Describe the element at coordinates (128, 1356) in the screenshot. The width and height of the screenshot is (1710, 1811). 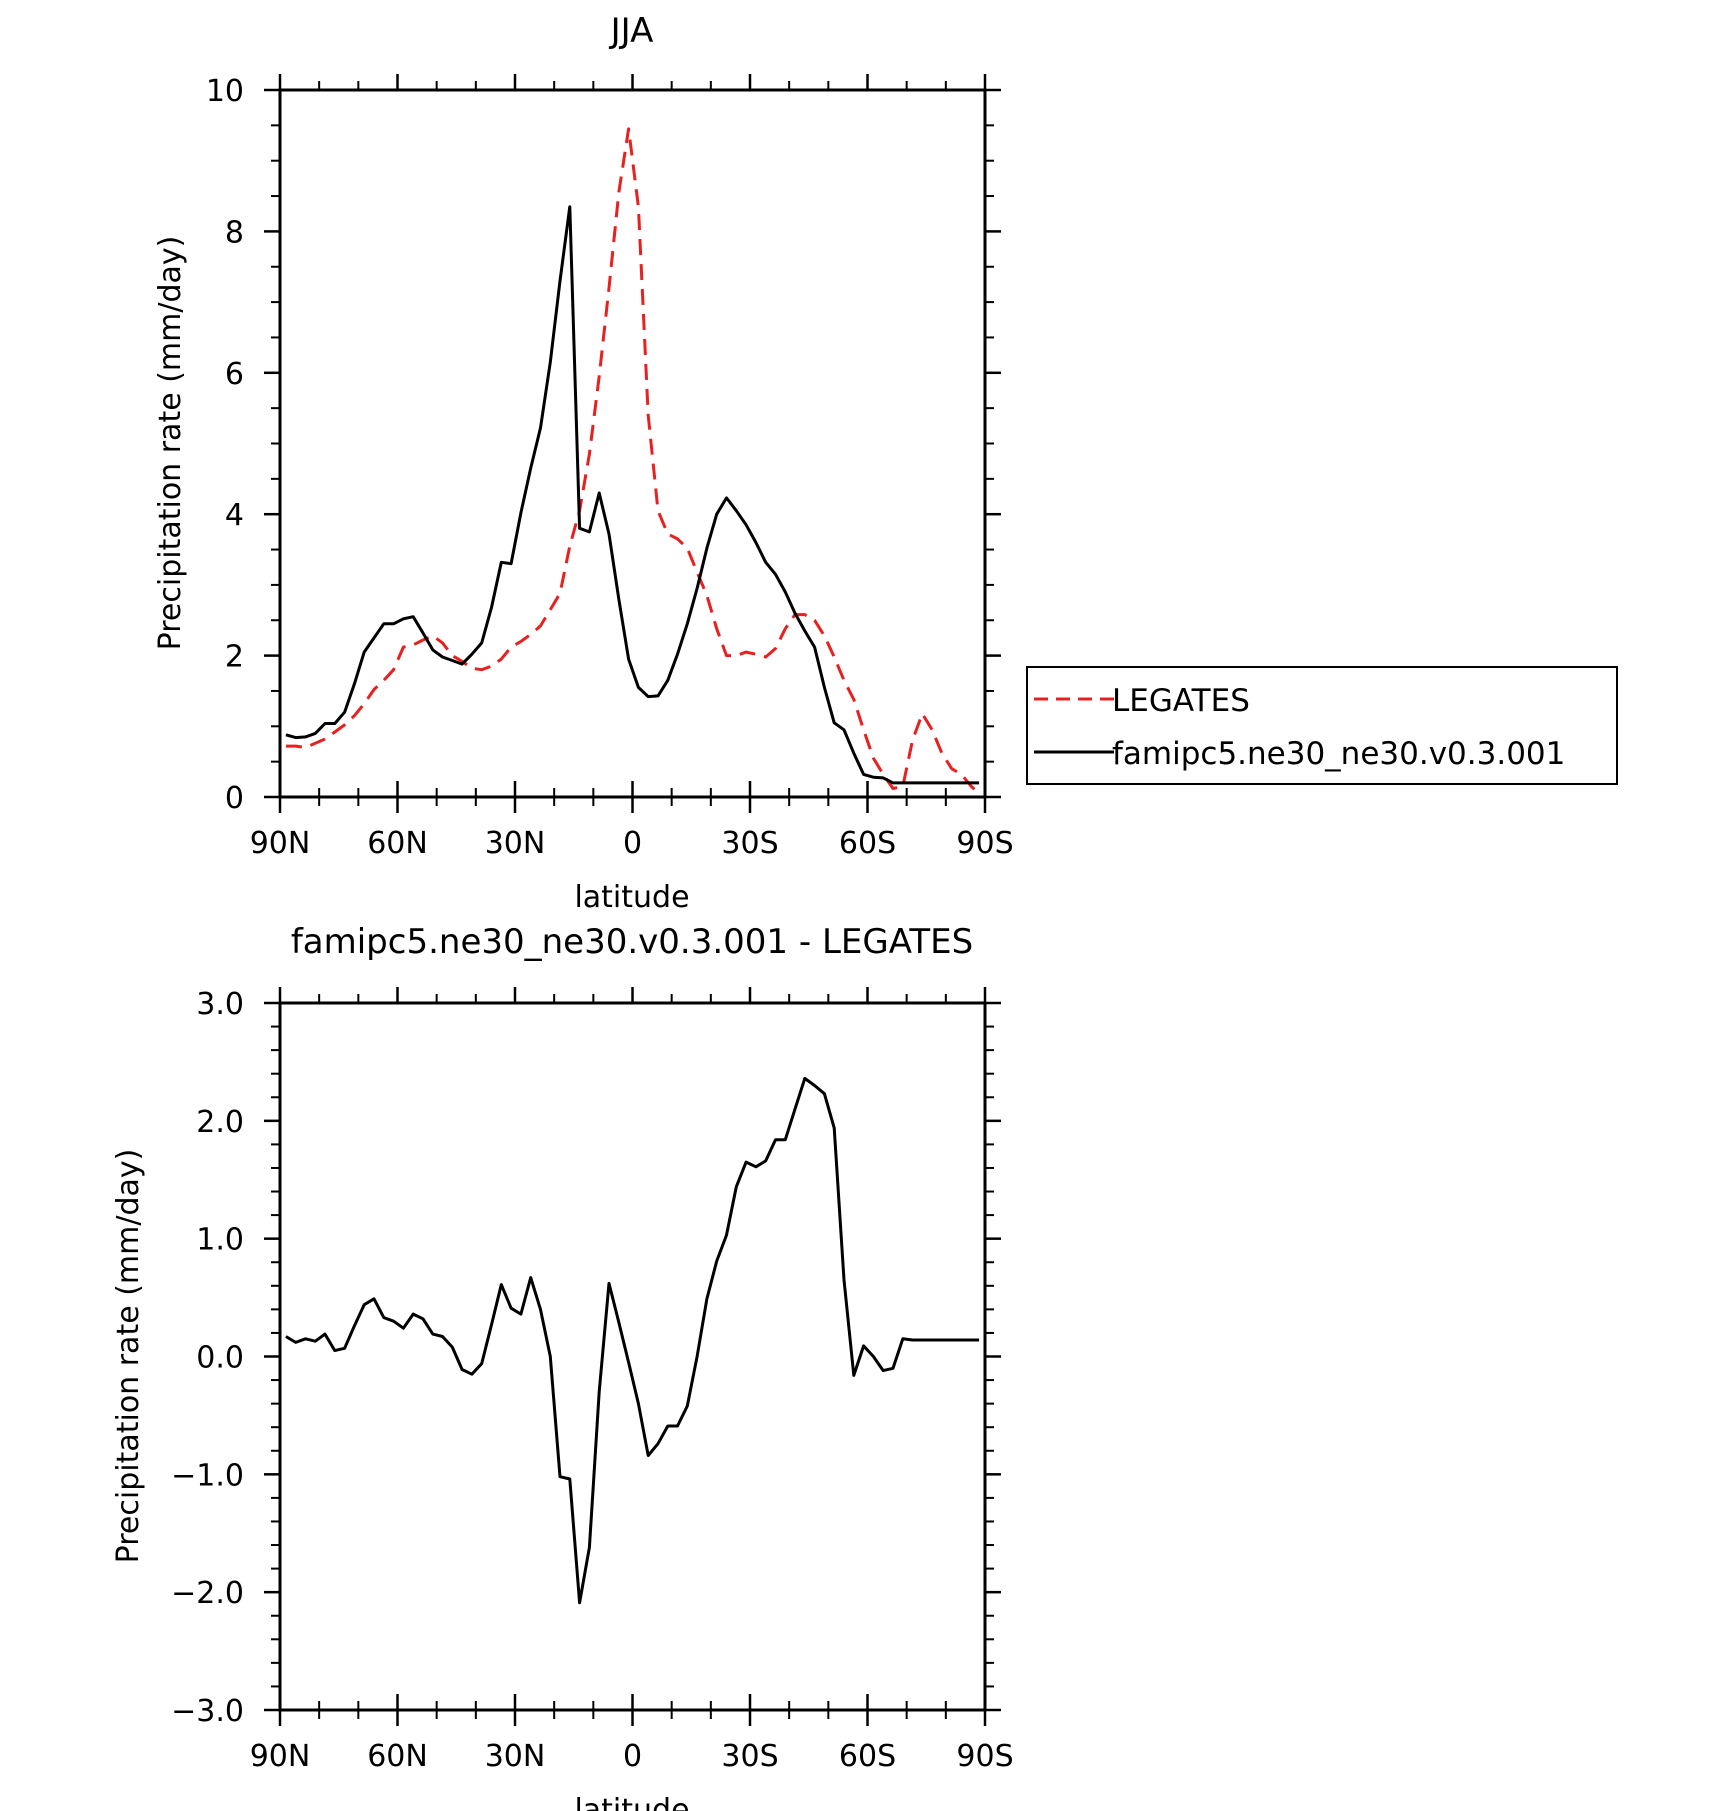
I see `bottom-chart-ylabel: Precipitation rate (mm/day)` at that location.